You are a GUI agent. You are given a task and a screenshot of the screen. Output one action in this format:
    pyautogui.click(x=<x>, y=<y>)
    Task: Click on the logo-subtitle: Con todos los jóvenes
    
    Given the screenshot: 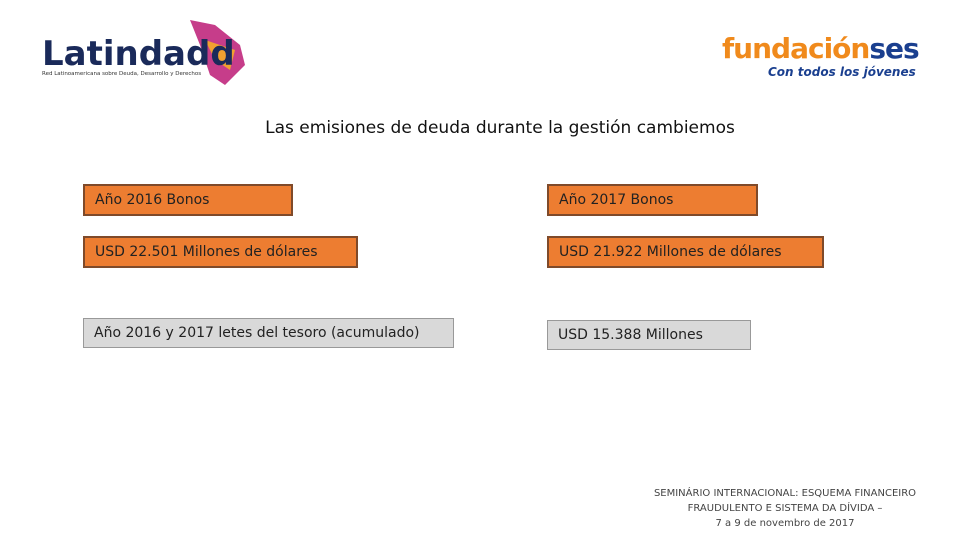 What is the action you would take?
    pyautogui.click(x=842, y=72)
    